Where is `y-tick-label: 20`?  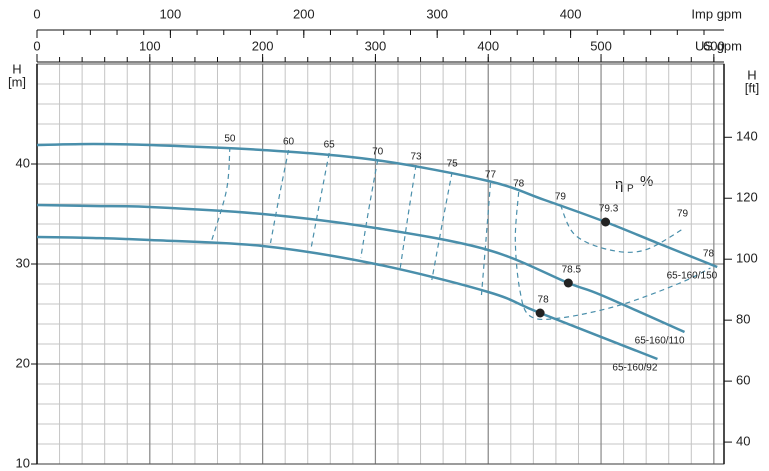
y-tick-label: 20 is located at coordinates (23, 362).